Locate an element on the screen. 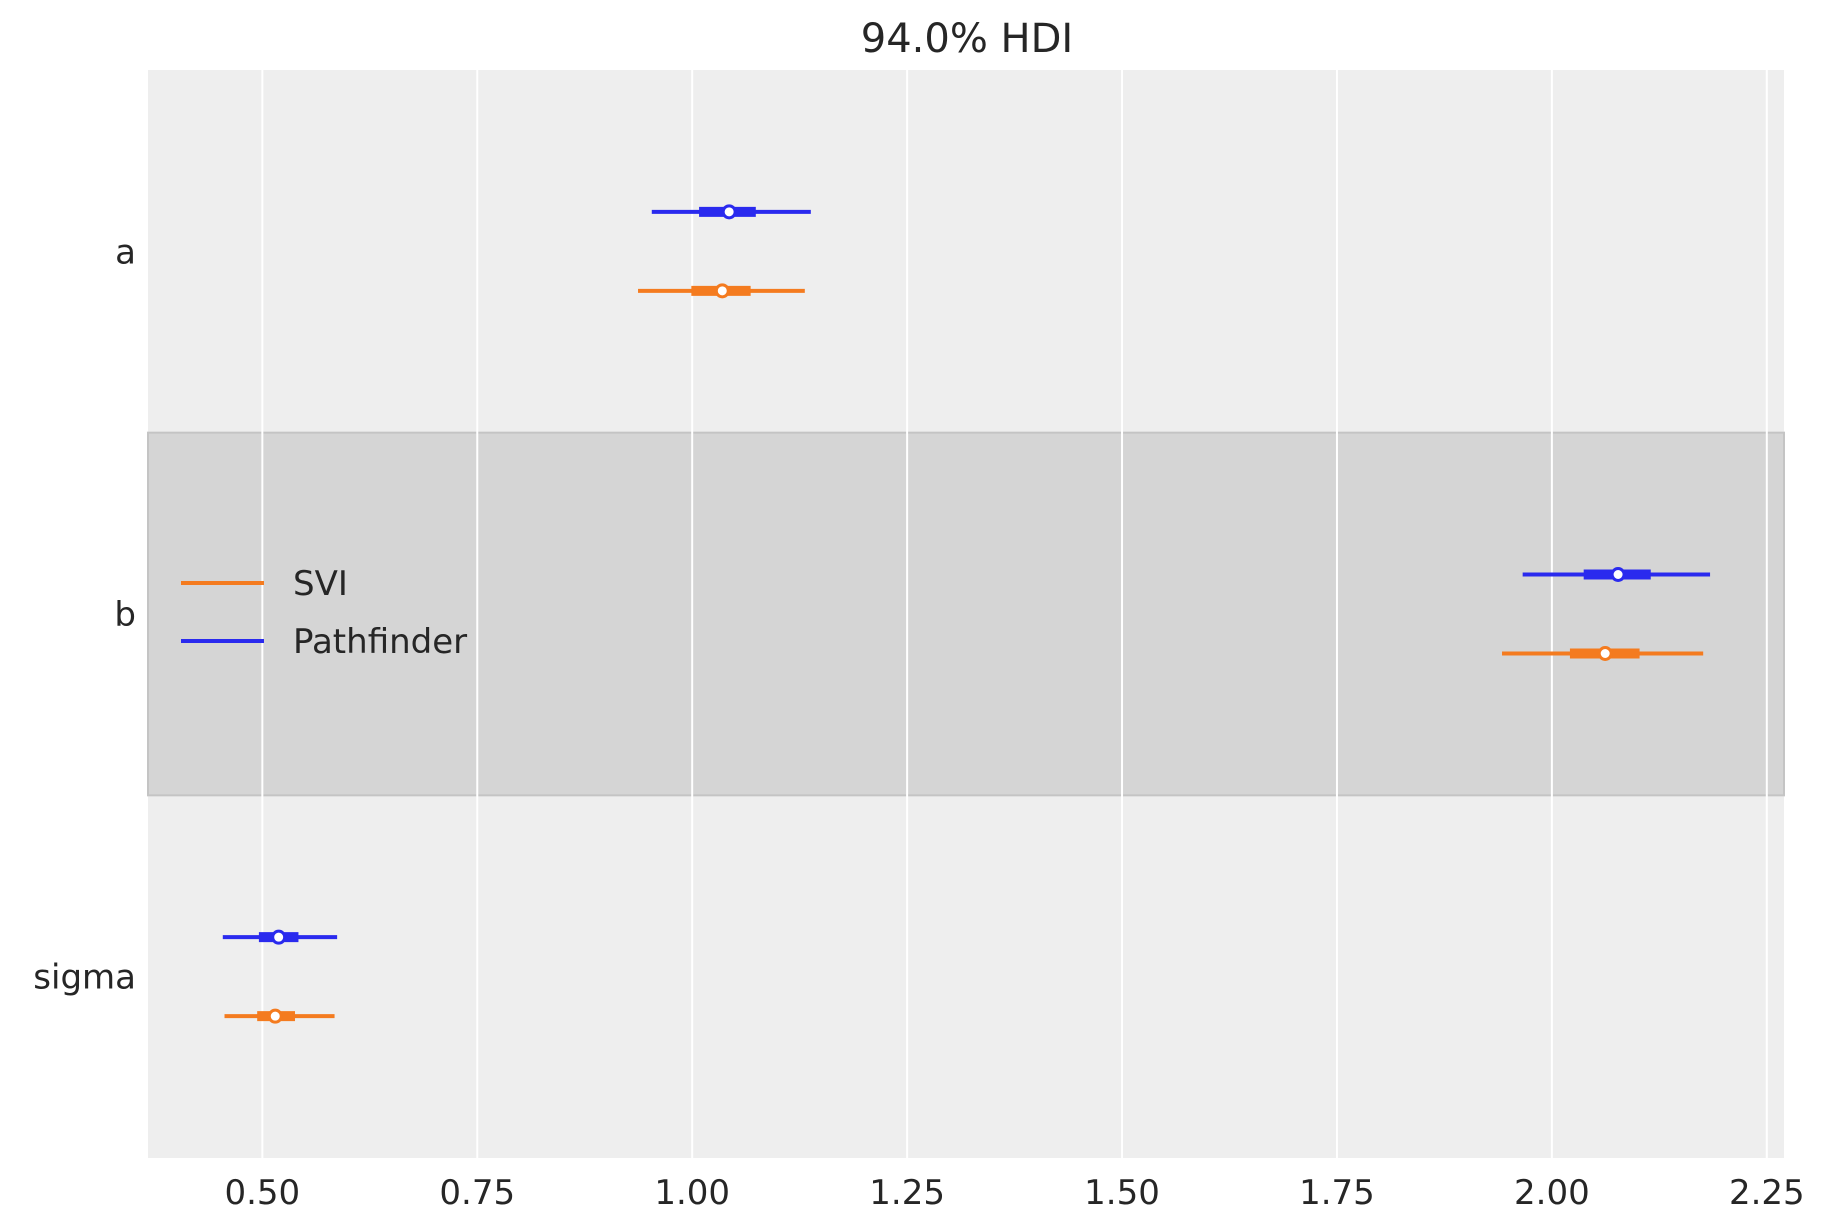  x-tick-label: 0.50 is located at coordinates (262, 1193).